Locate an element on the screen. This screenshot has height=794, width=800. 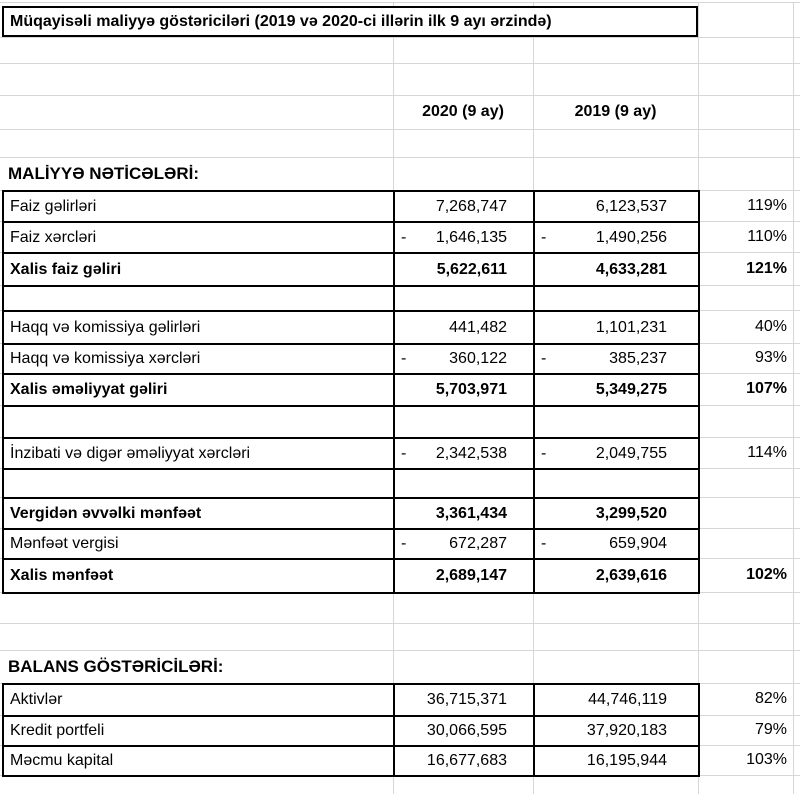
value-text: 37,920,183 is located at coordinates (626, 730).